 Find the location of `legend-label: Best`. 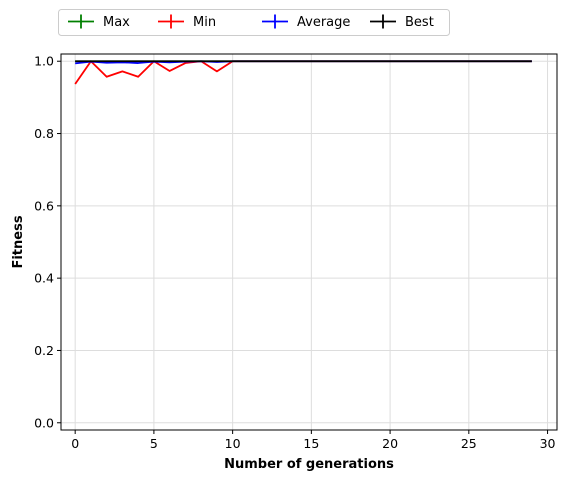

legend-label: Best is located at coordinates (419, 22).